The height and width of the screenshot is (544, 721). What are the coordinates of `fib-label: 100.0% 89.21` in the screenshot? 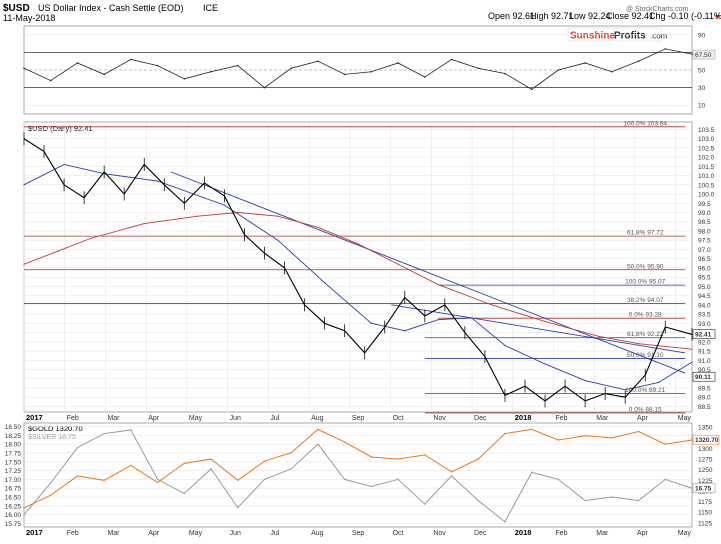 It's located at (645, 390).